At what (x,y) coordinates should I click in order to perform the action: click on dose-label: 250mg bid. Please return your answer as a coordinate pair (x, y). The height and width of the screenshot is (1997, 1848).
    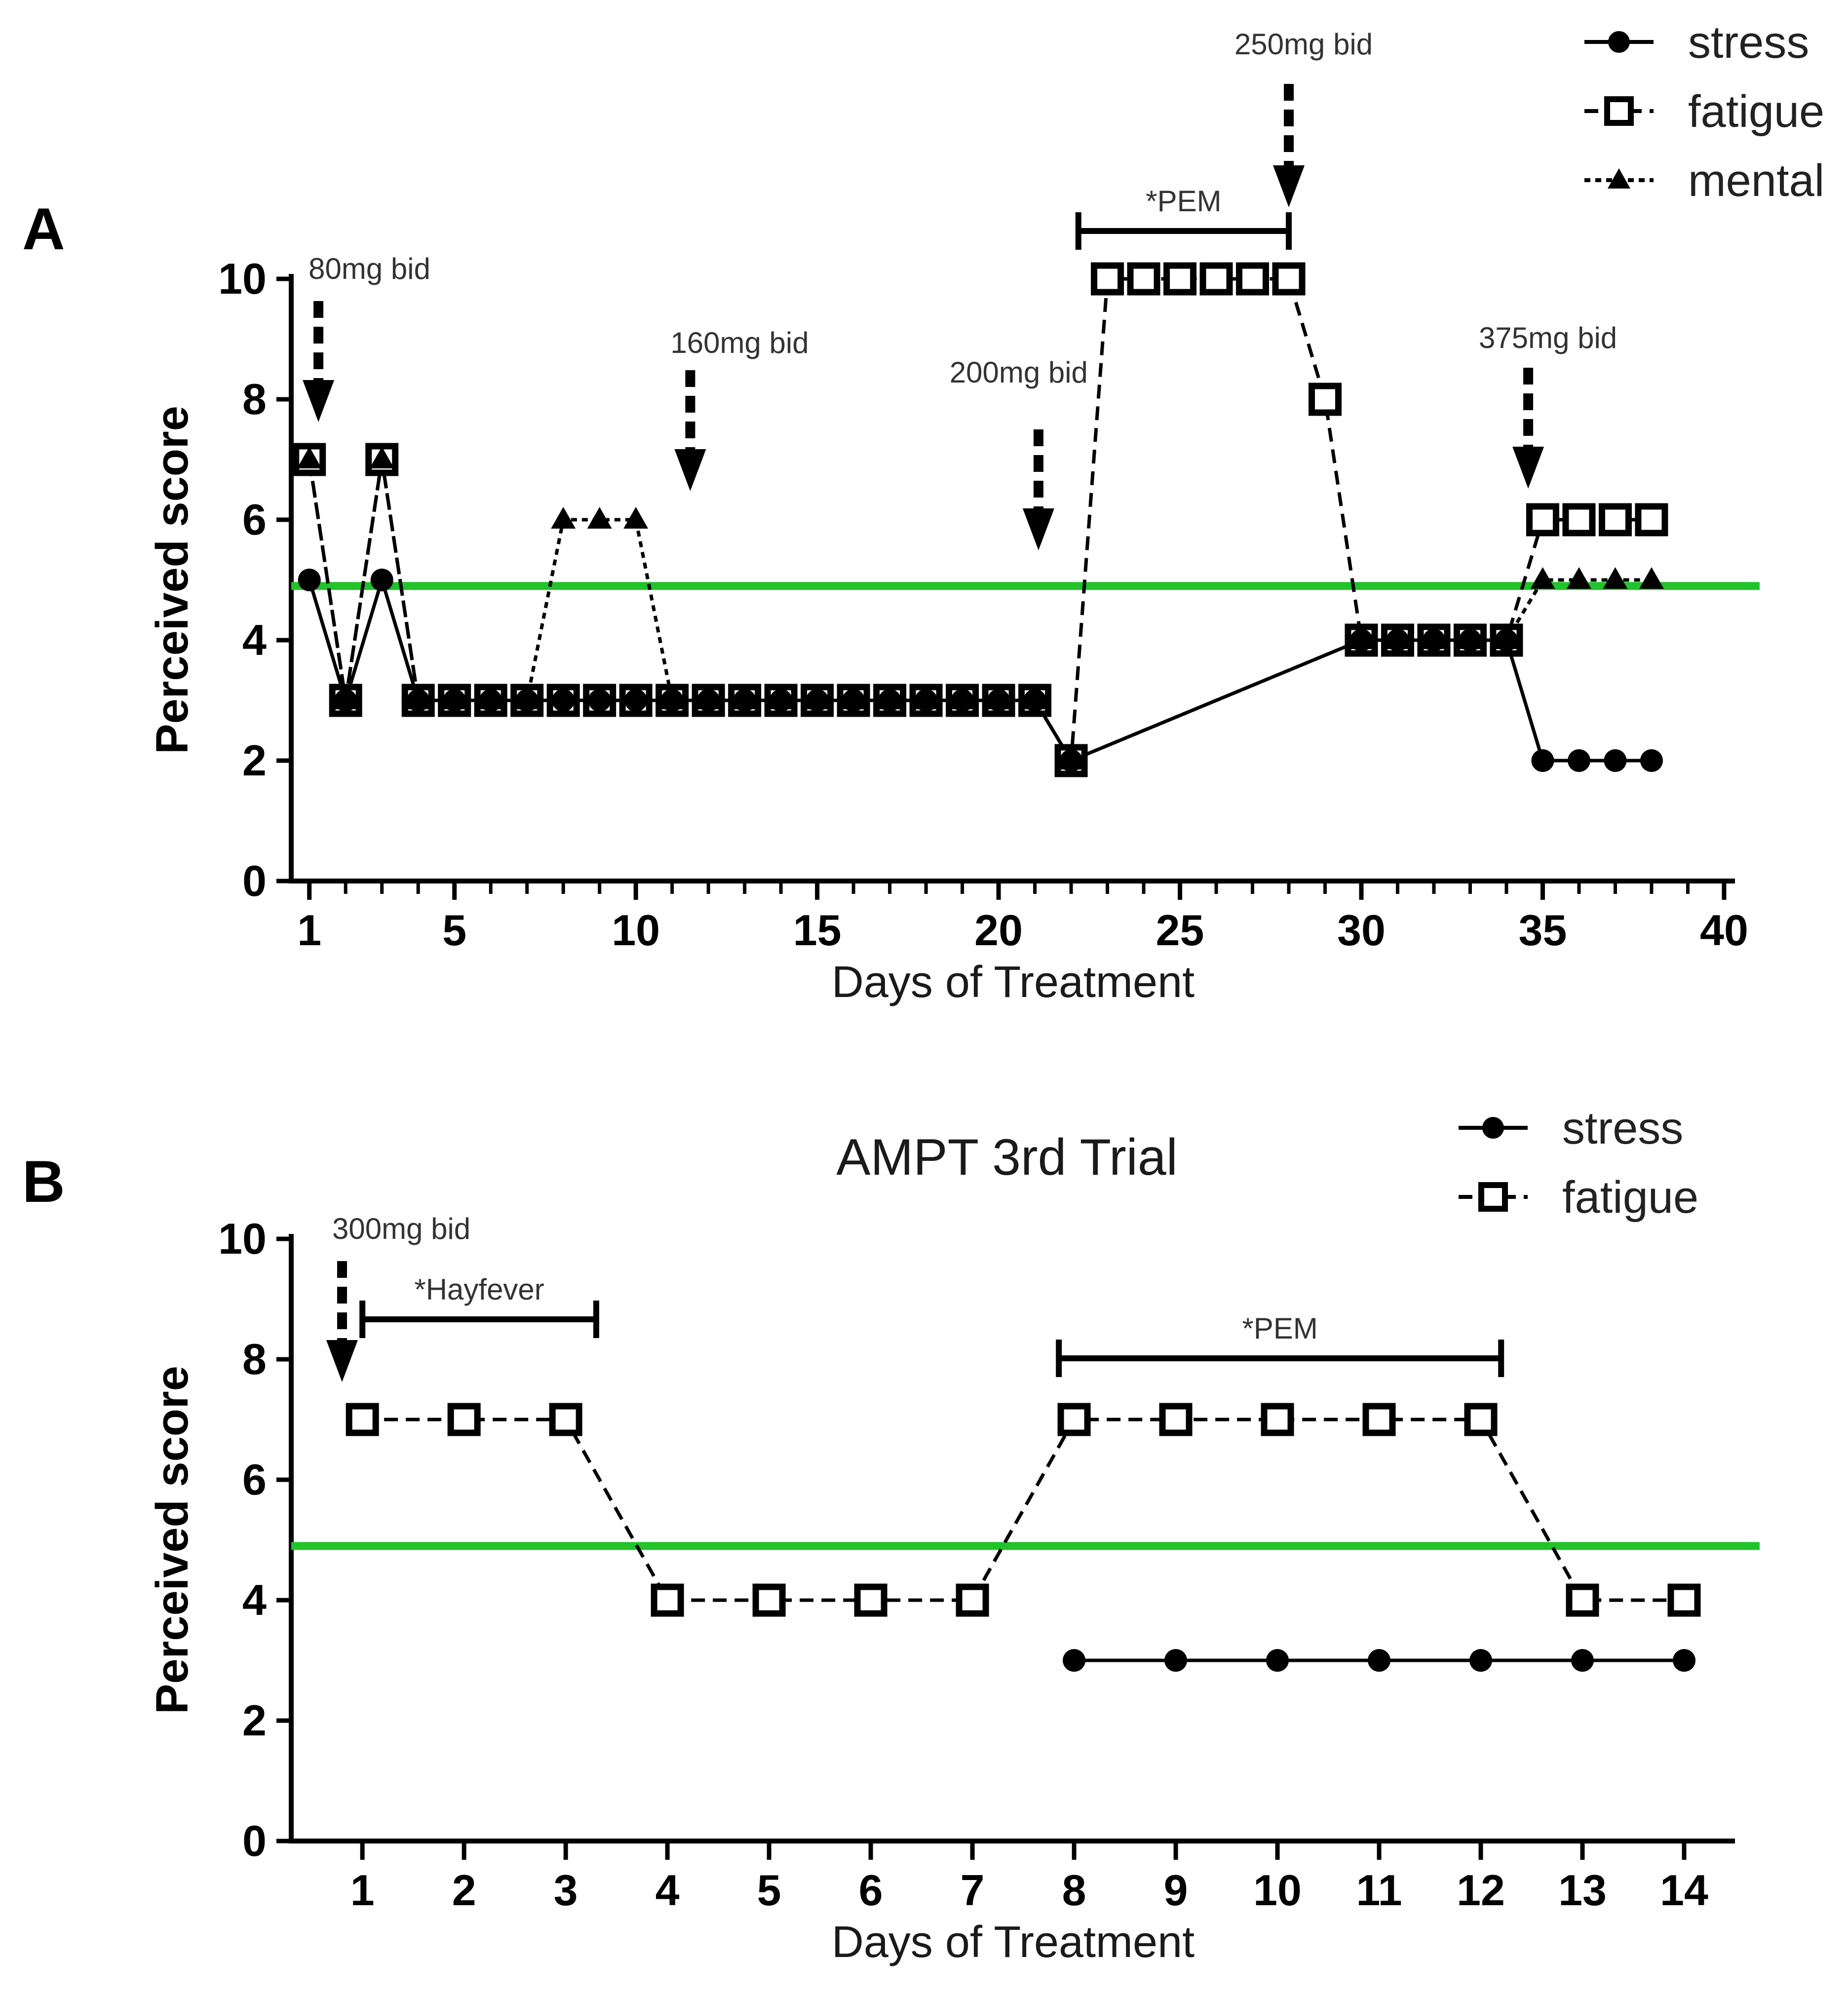
    Looking at the image, I should click on (1303, 44).